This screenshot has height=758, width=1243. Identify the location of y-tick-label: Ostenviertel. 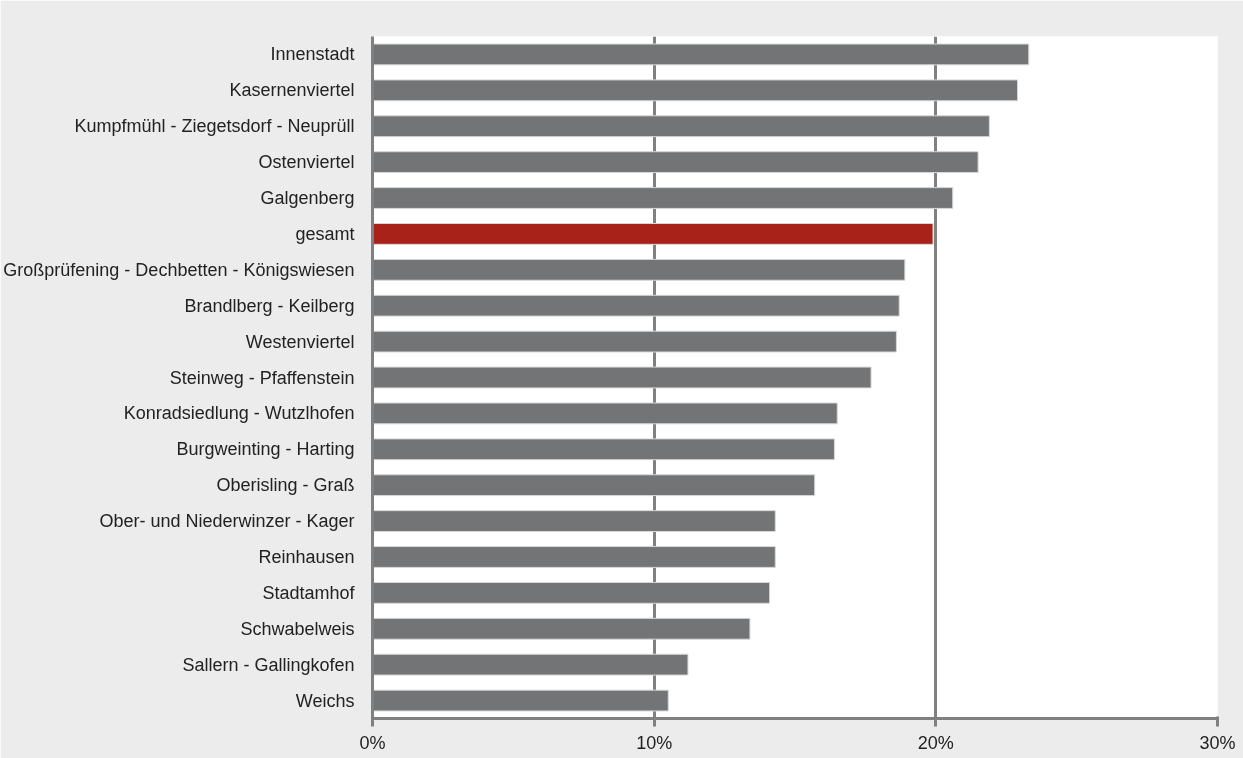
(306, 162).